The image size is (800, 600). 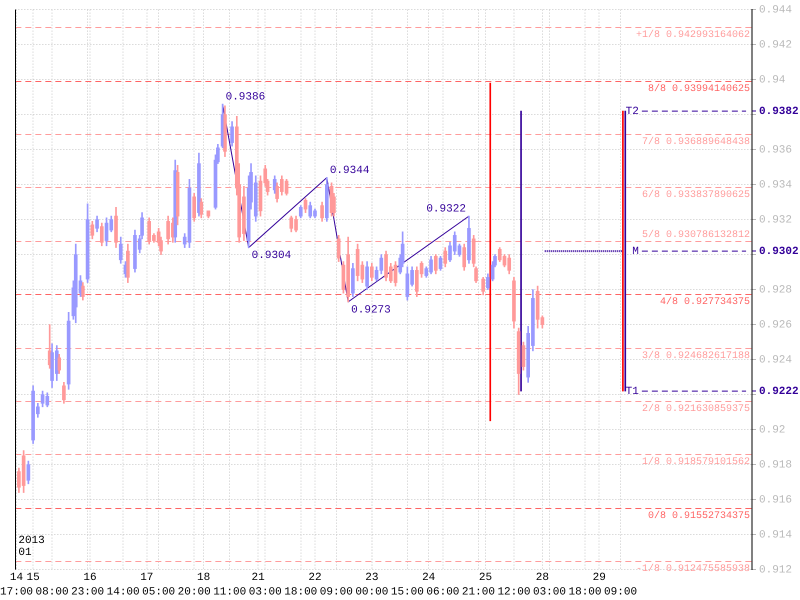 I want to click on x-tick-label: 29, so click(x=599, y=578).